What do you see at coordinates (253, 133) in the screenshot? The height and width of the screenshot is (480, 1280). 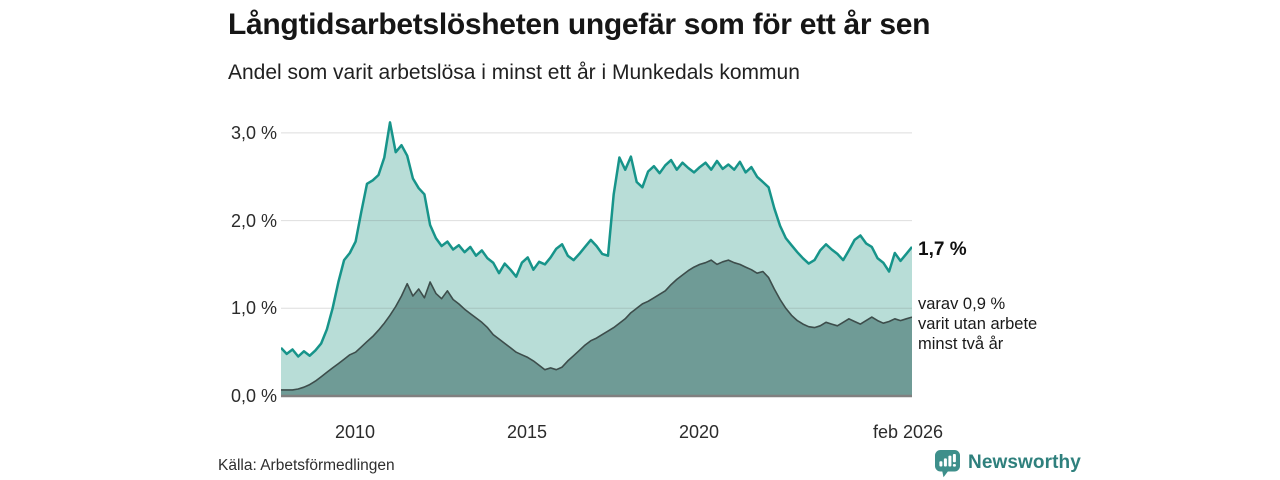 I see `y-axis-label-3: 3,0 %` at bounding box center [253, 133].